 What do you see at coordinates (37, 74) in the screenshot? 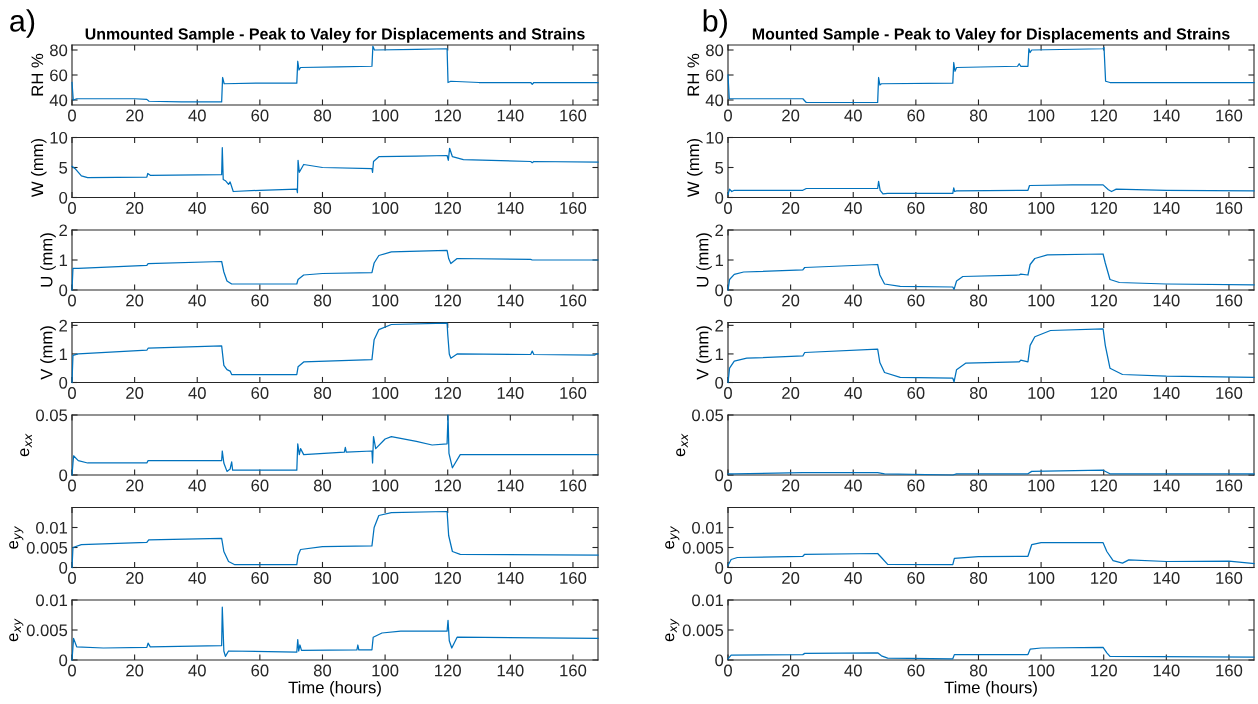
I see `y-axis-title: RH %` at bounding box center [37, 74].